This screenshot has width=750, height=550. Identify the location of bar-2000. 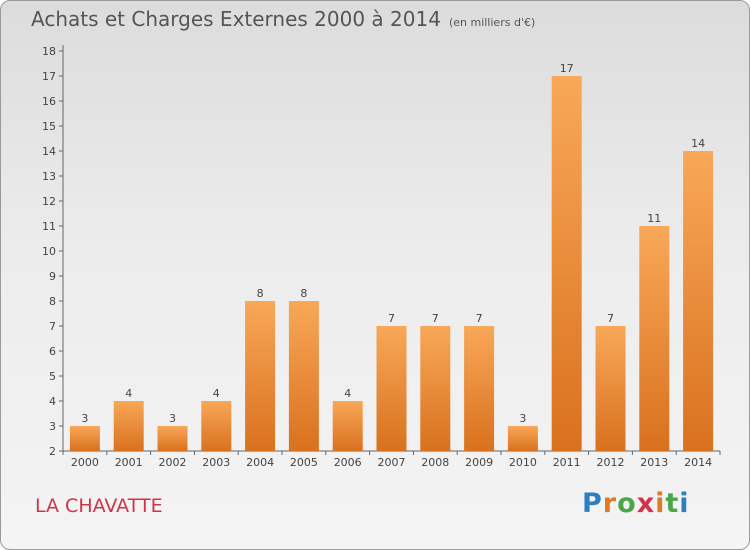
(84, 438).